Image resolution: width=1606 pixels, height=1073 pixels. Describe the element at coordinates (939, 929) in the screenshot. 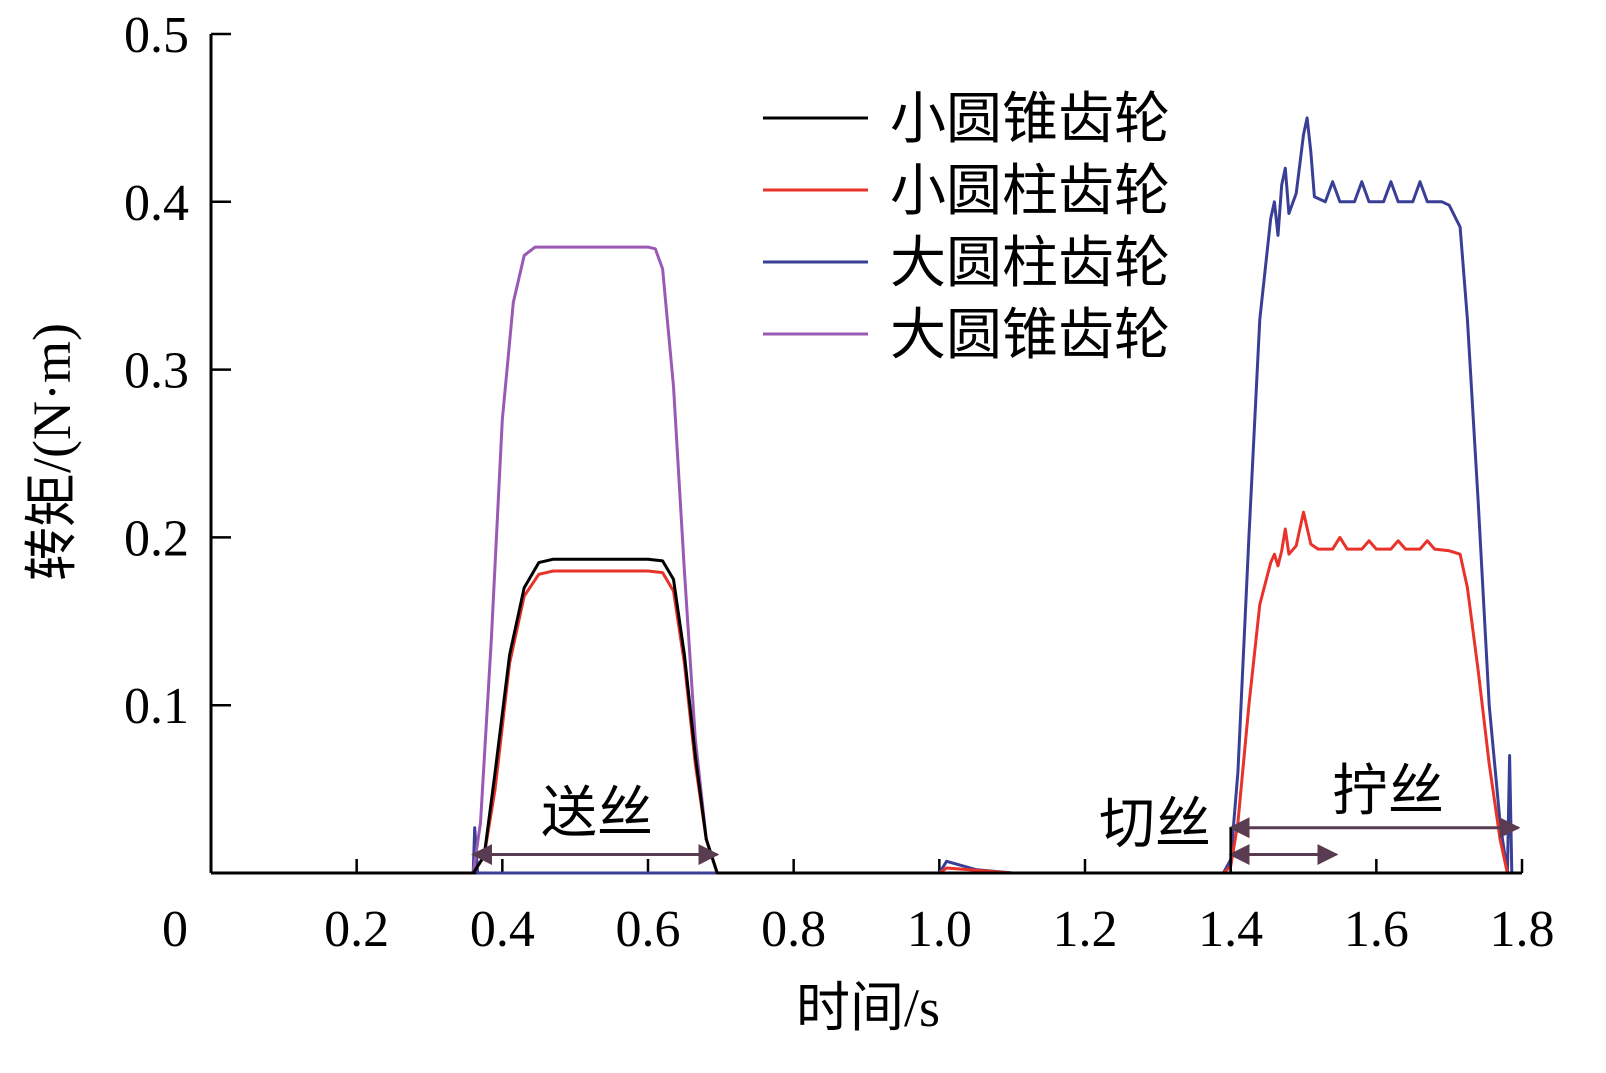

I see `x-tick-label: 1.0` at that location.